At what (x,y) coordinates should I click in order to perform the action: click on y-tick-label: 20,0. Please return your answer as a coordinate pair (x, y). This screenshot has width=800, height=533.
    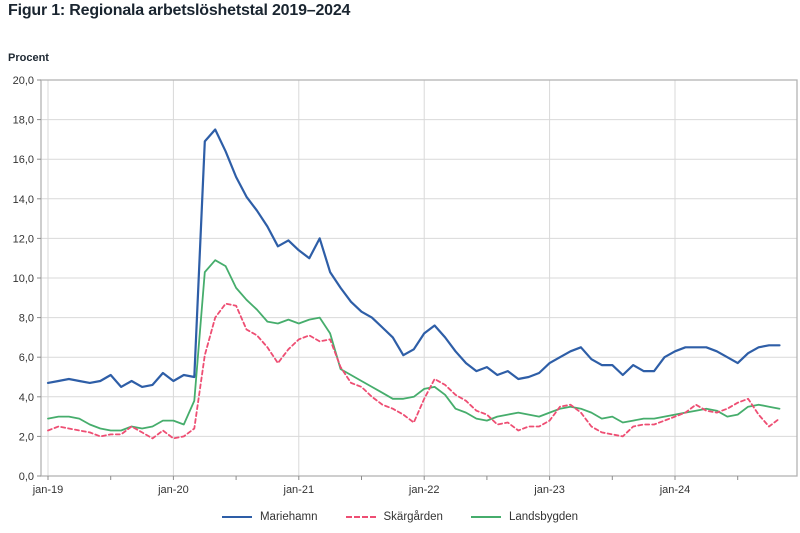
    Looking at the image, I should click on (23, 81).